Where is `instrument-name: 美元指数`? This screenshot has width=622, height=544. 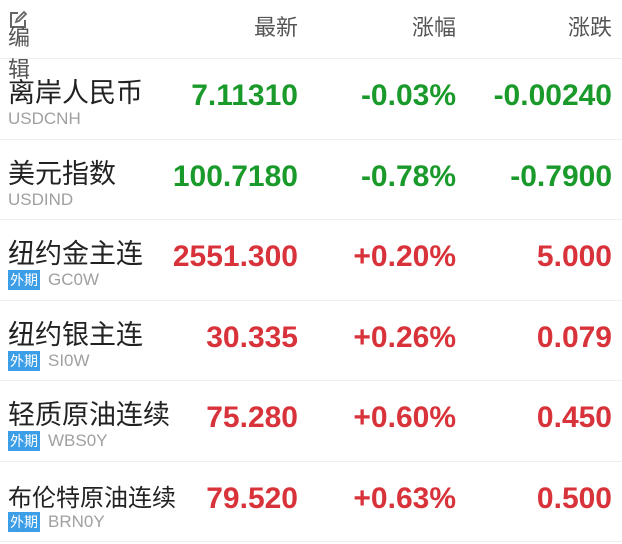 instrument-name: 美元指数 is located at coordinates (62, 174).